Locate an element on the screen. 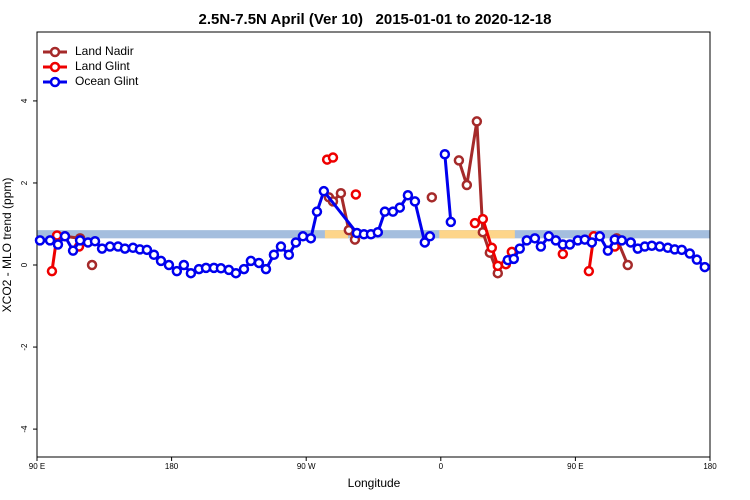 This screenshot has height=500, width=750. x-tick-label: 90 W is located at coordinates (306, 466).